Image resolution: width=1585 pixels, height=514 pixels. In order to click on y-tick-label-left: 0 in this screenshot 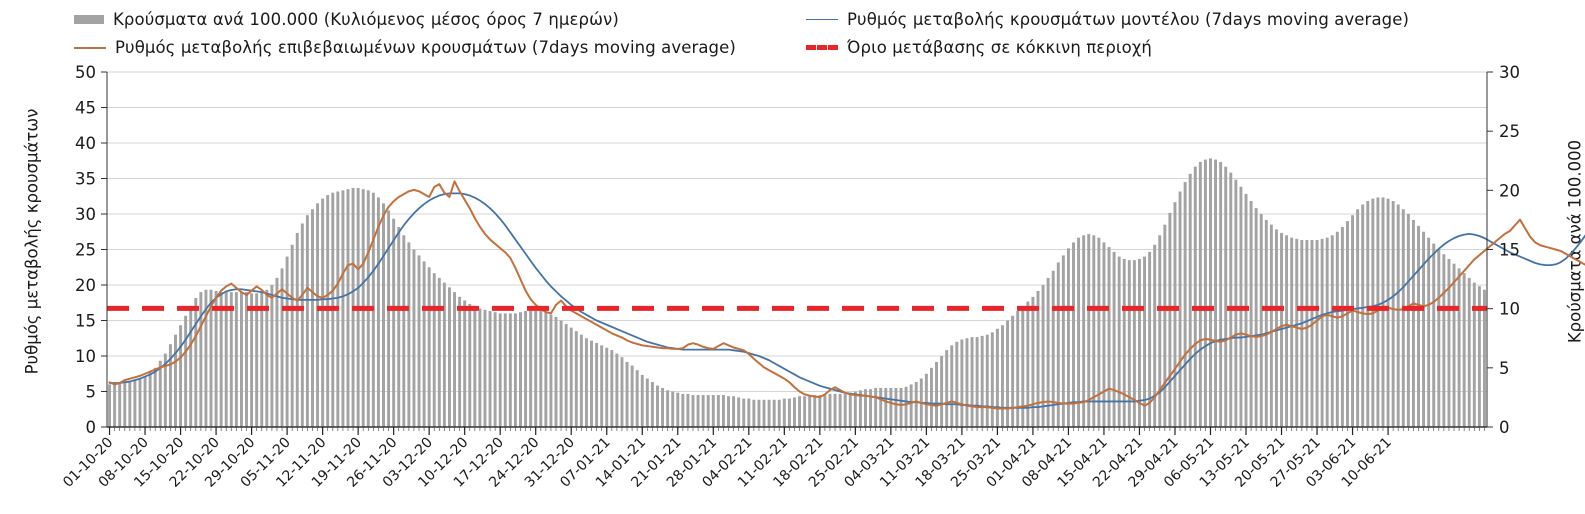, I will do `click(91, 427)`.